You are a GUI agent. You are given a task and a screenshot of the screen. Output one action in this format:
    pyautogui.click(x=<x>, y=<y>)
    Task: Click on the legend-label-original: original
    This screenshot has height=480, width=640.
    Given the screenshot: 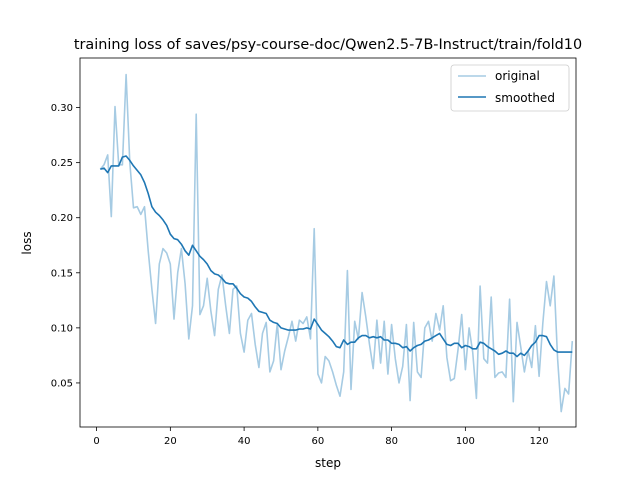 What is the action you would take?
    pyautogui.click(x=517, y=76)
    